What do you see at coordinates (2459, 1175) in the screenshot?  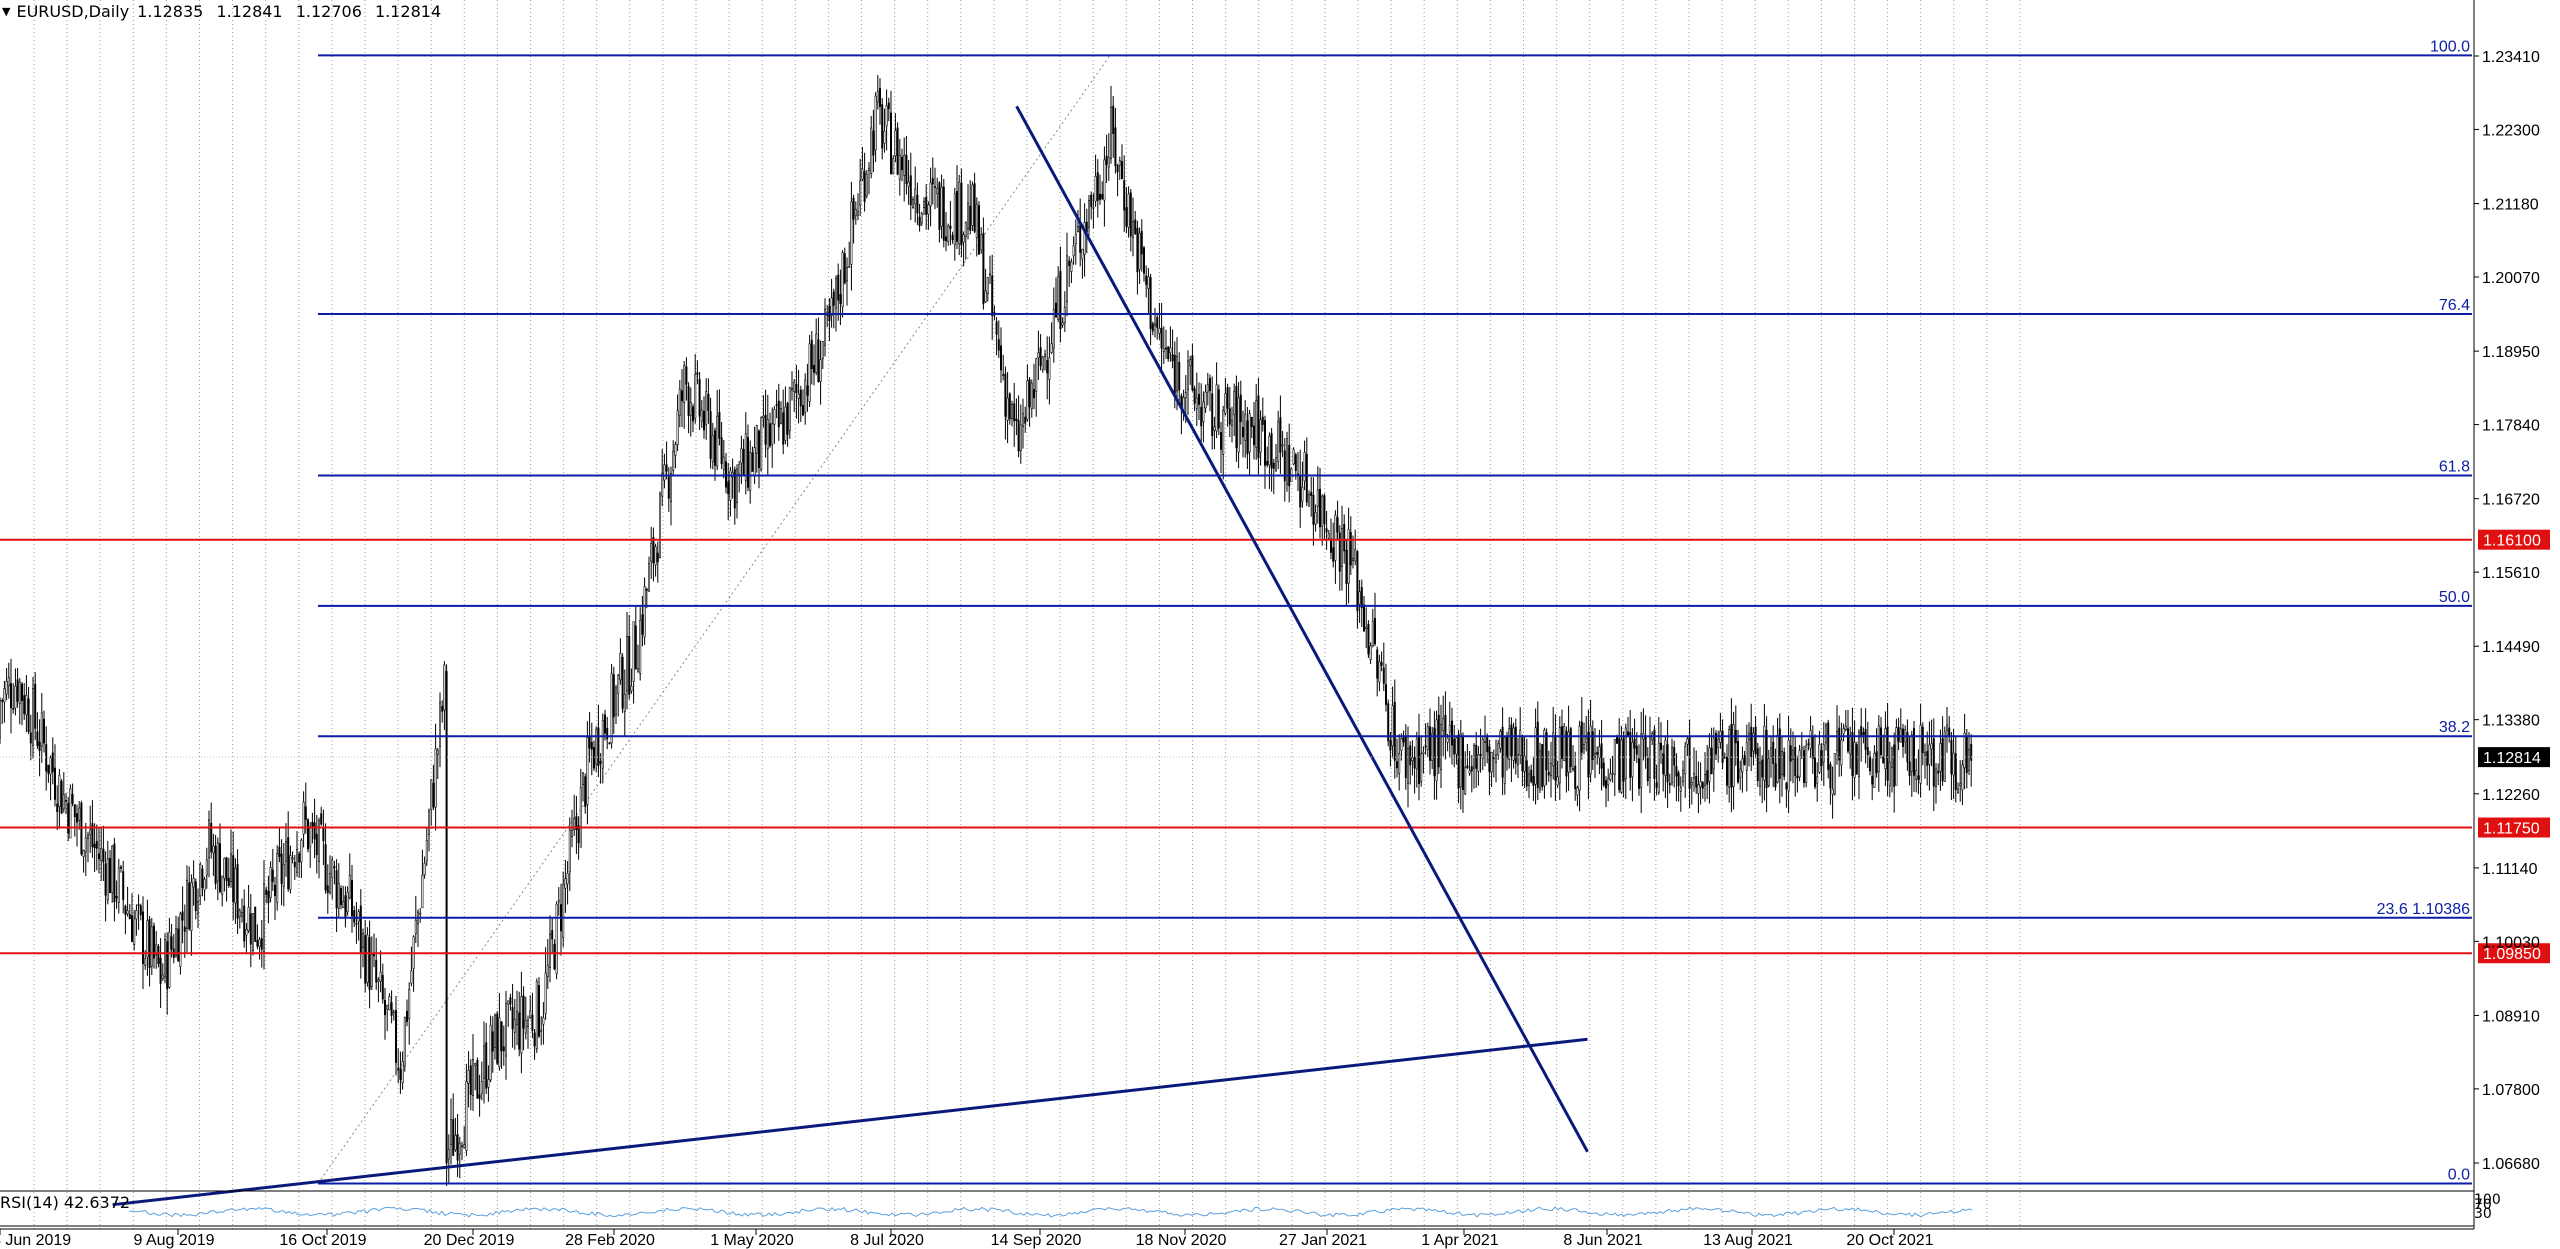 I see `fib-level-label: 0.0` at bounding box center [2459, 1175].